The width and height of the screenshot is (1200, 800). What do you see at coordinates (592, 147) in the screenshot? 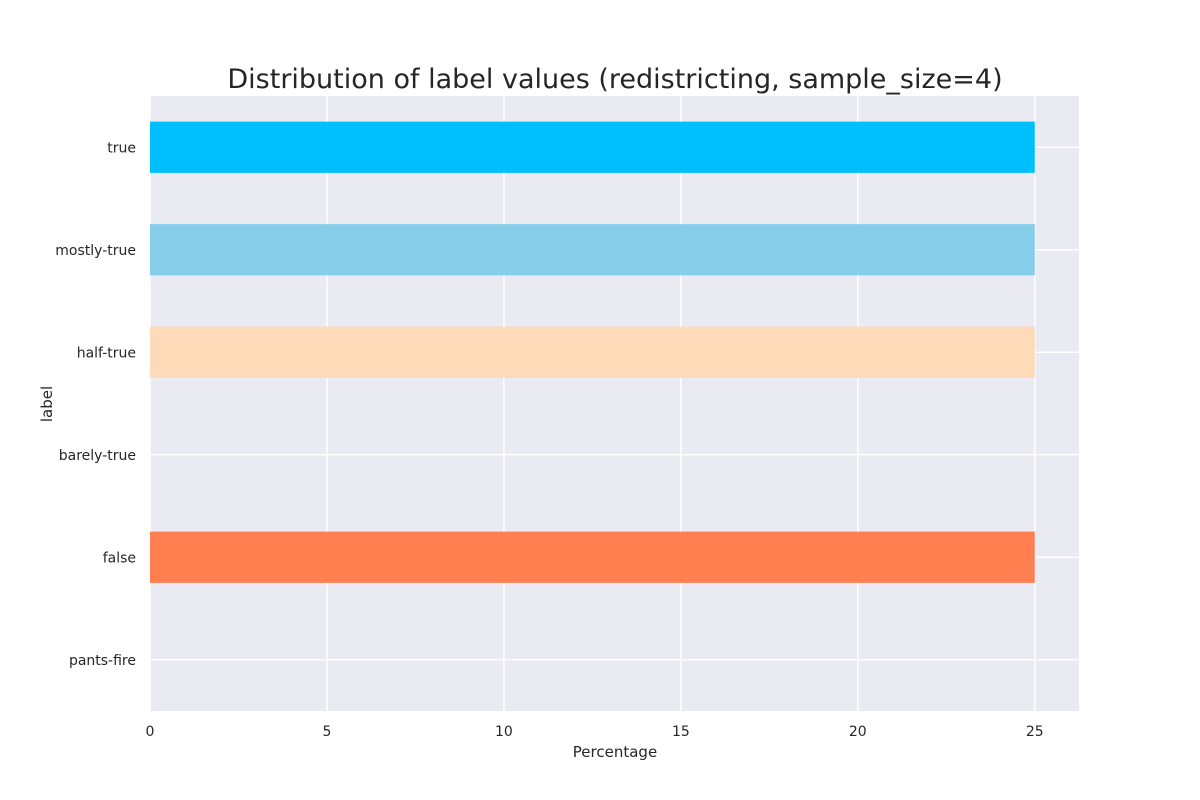
I see `bar-true` at bounding box center [592, 147].